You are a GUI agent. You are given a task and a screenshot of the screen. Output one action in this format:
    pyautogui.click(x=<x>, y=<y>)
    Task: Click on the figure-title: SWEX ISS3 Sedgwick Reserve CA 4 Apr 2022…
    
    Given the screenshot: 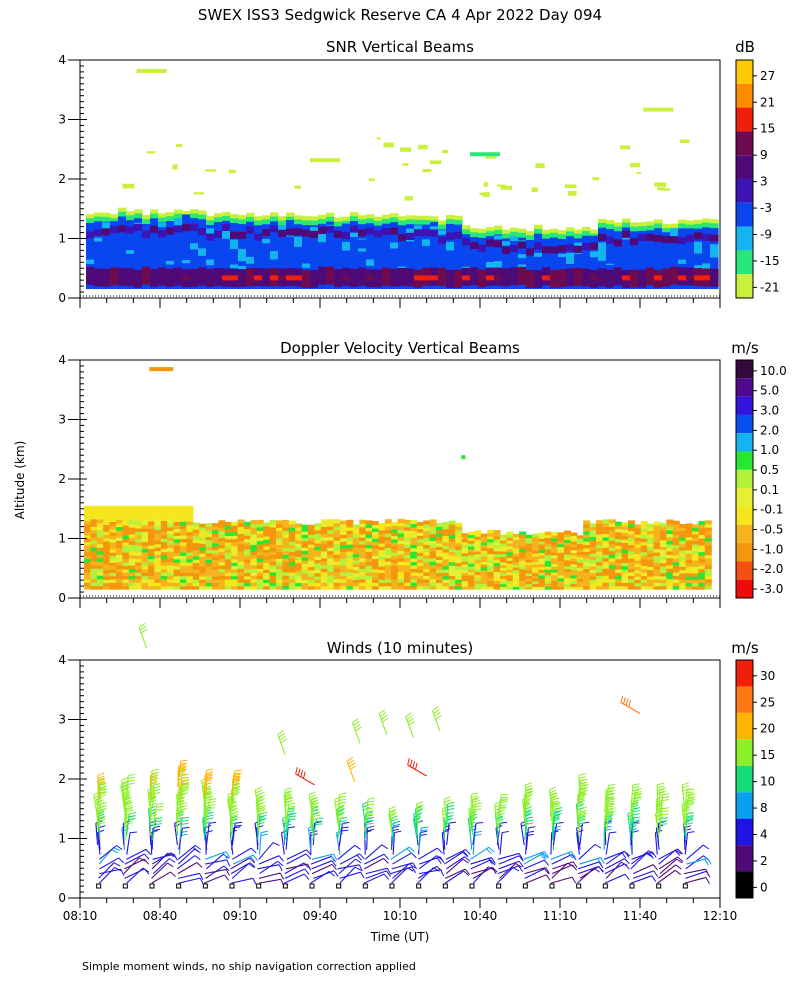 What is the action you would take?
    pyautogui.click(x=400, y=15)
    